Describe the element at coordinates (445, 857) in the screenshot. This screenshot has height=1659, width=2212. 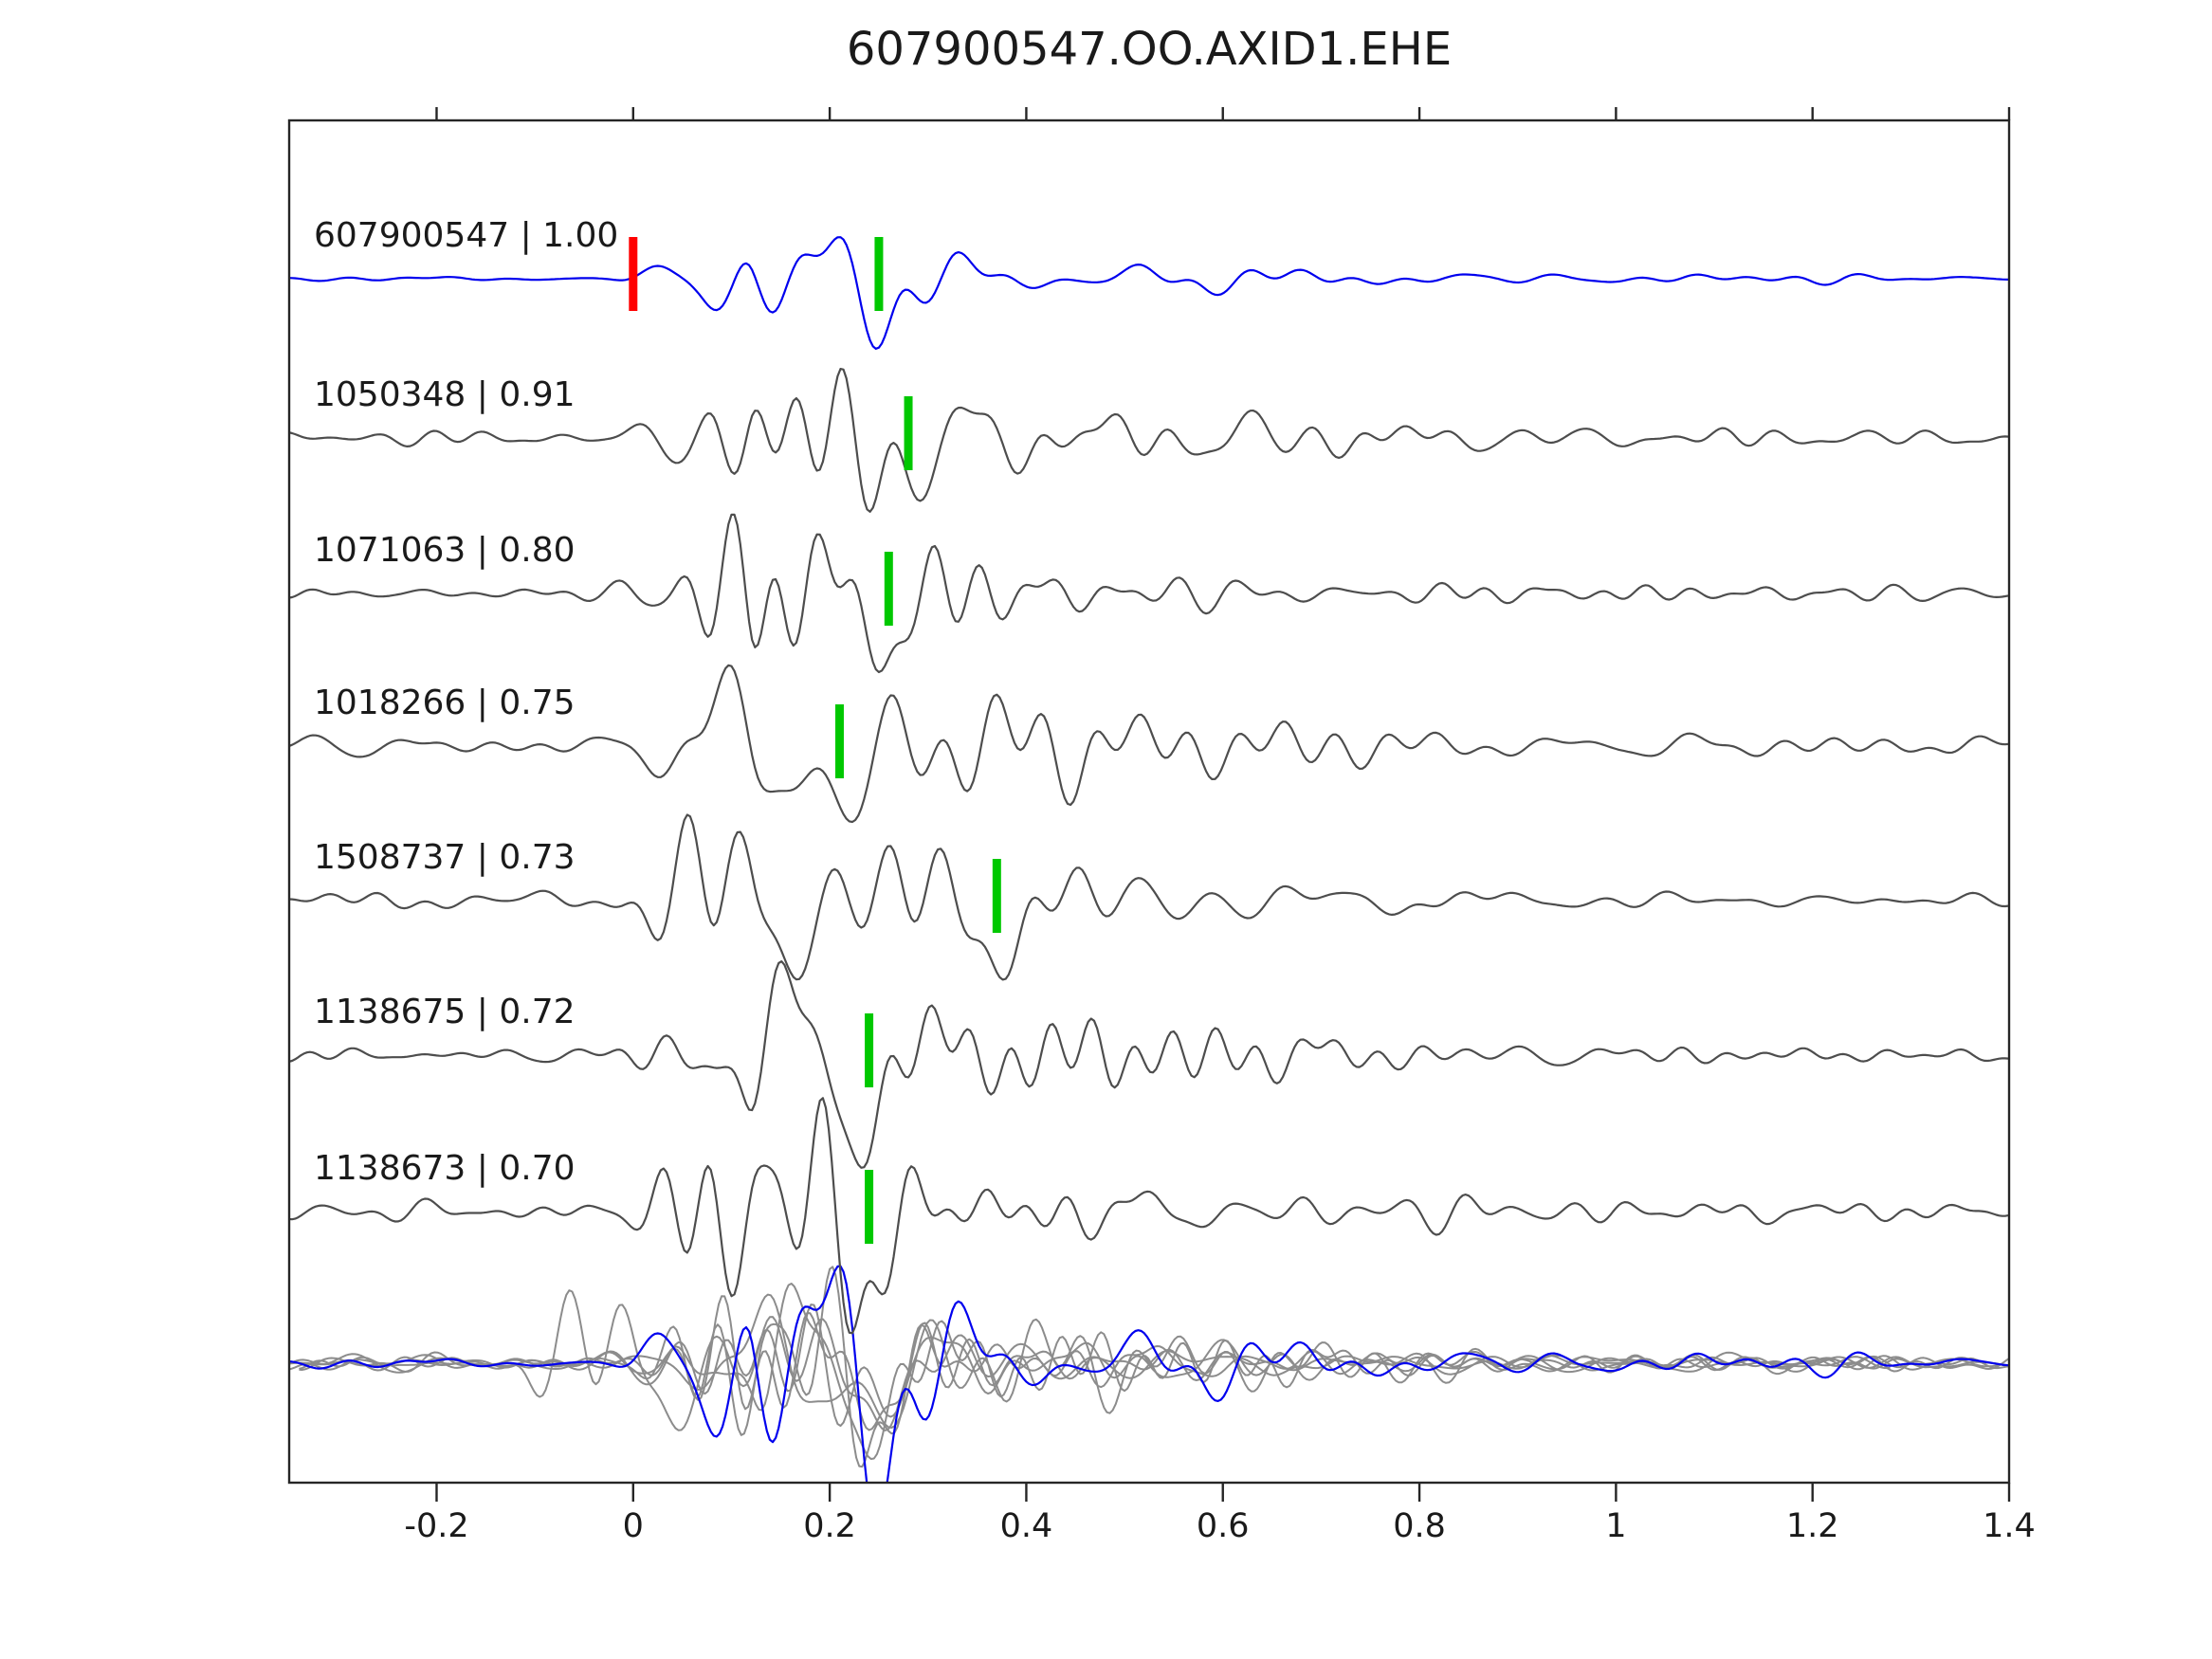
I see `trace-label: 1508737 | 0.73` at that location.